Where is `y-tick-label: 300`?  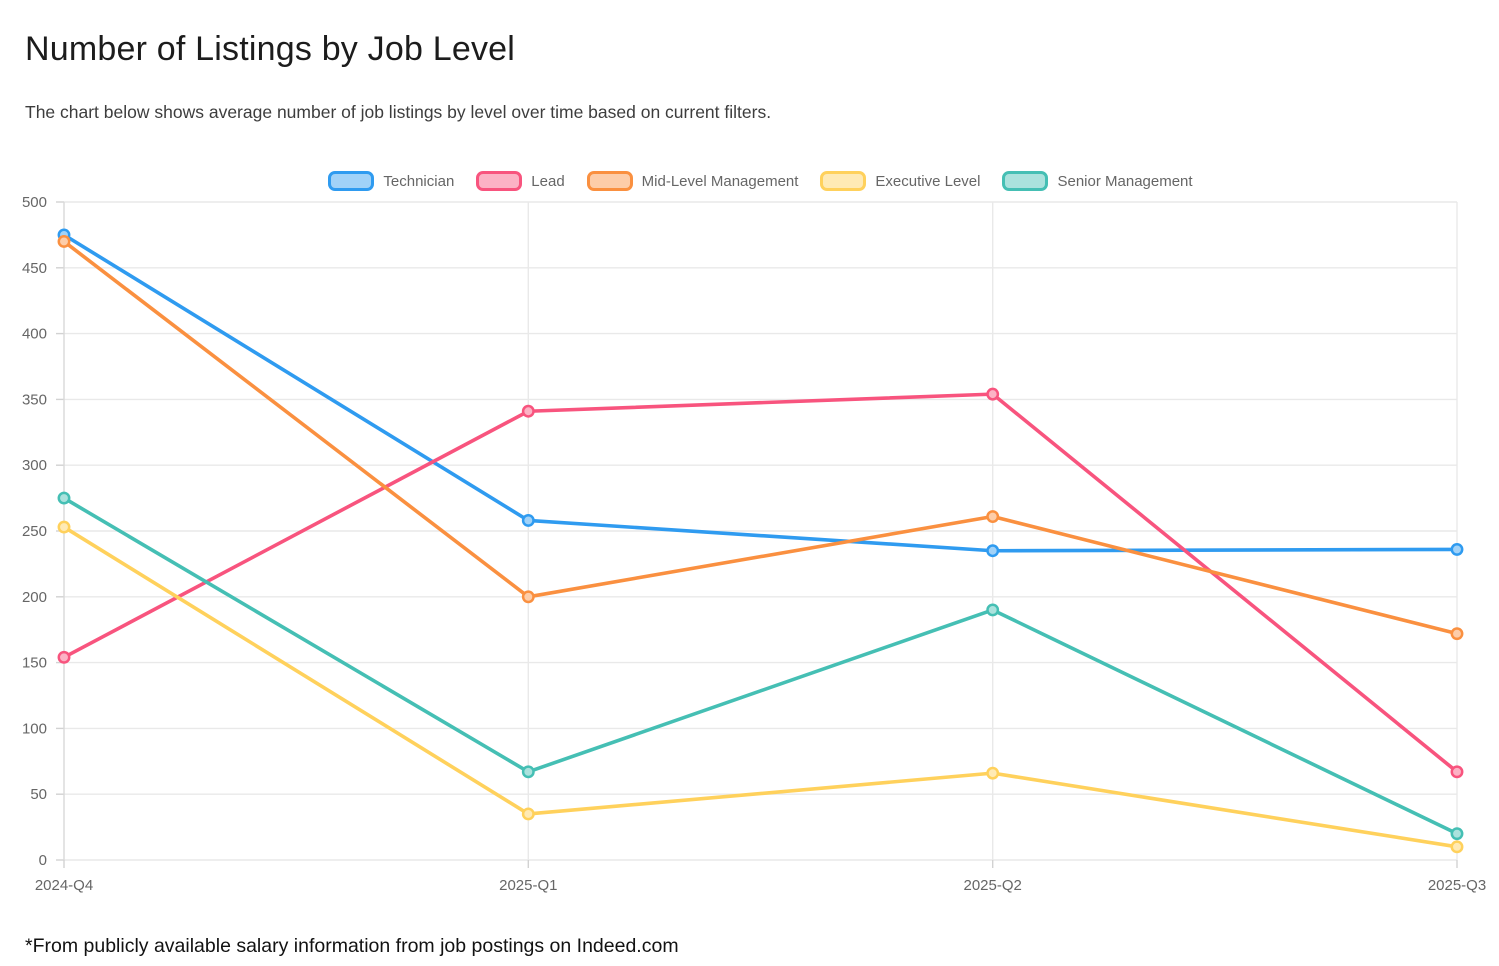 y-tick-label: 300 is located at coordinates (34, 465).